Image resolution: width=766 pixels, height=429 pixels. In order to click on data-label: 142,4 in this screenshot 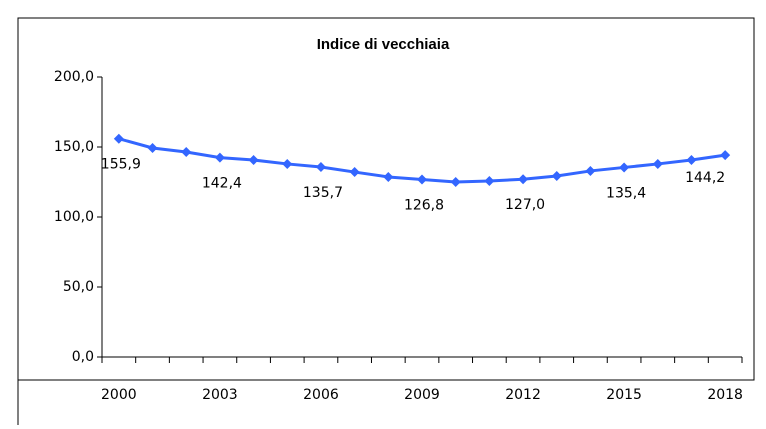, I will do `click(222, 184)`.